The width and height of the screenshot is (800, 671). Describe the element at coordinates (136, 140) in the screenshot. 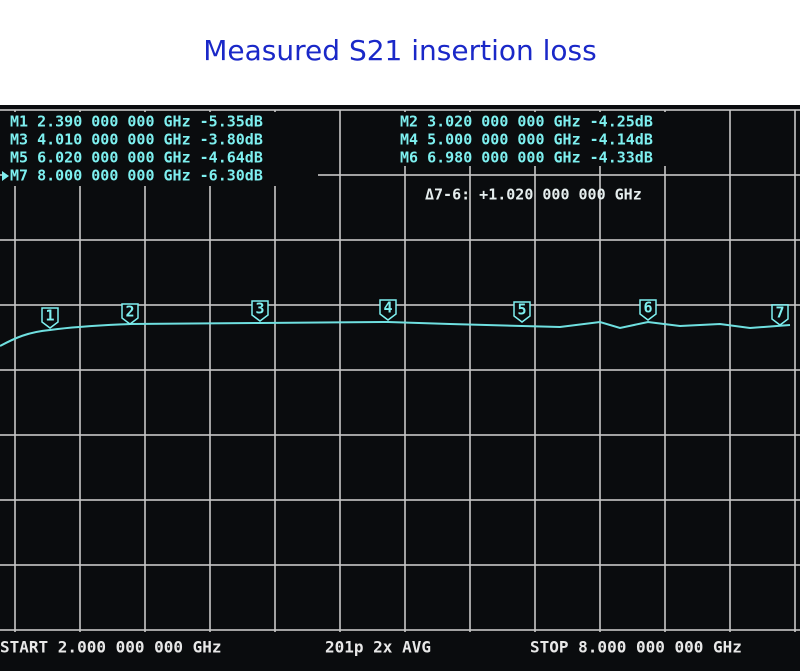

I see `readout: M3 4.010 000 000 GHz -3.80dB` at that location.